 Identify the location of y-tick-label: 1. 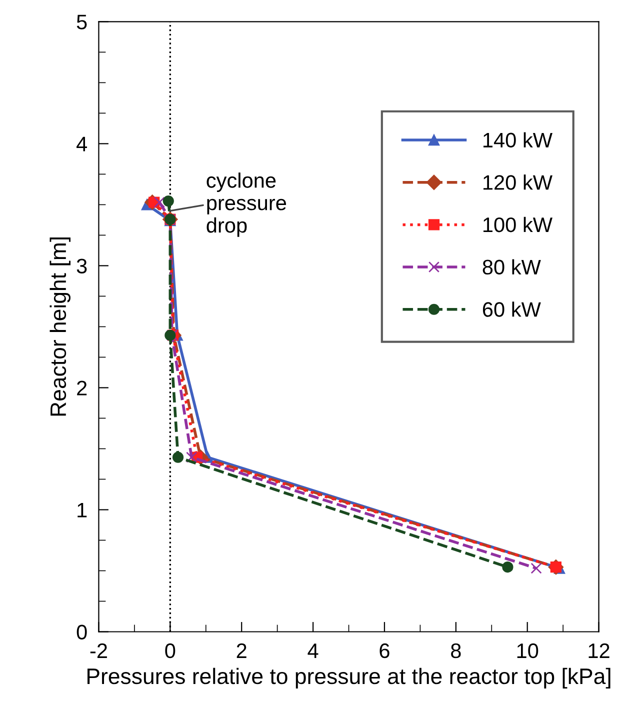
(82, 510).